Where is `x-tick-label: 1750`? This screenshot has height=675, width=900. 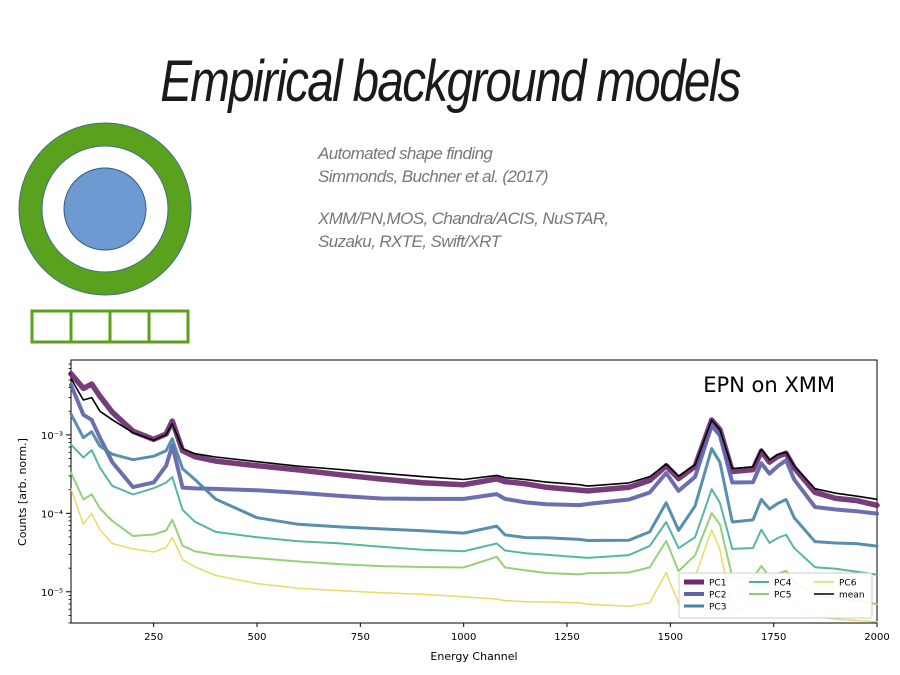 x-tick-label: 1750 is located at coordinates (773, 637).